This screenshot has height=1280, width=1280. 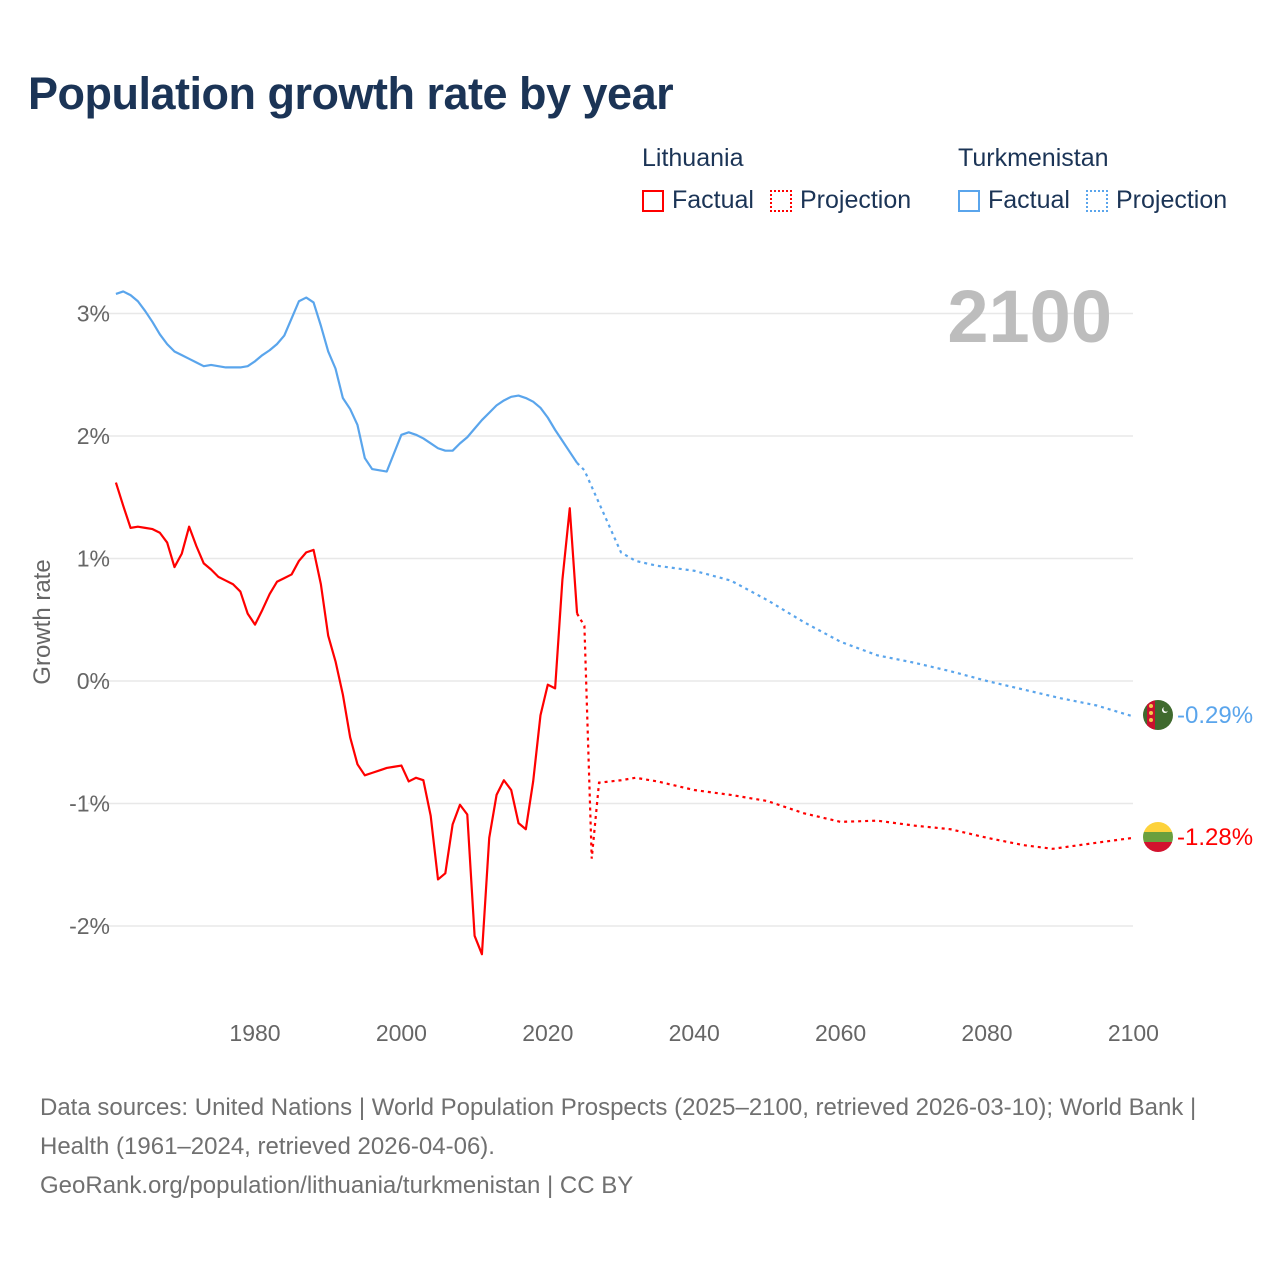 I want to click on y-axis-label: Growth rate, so click(x=42, y=621).